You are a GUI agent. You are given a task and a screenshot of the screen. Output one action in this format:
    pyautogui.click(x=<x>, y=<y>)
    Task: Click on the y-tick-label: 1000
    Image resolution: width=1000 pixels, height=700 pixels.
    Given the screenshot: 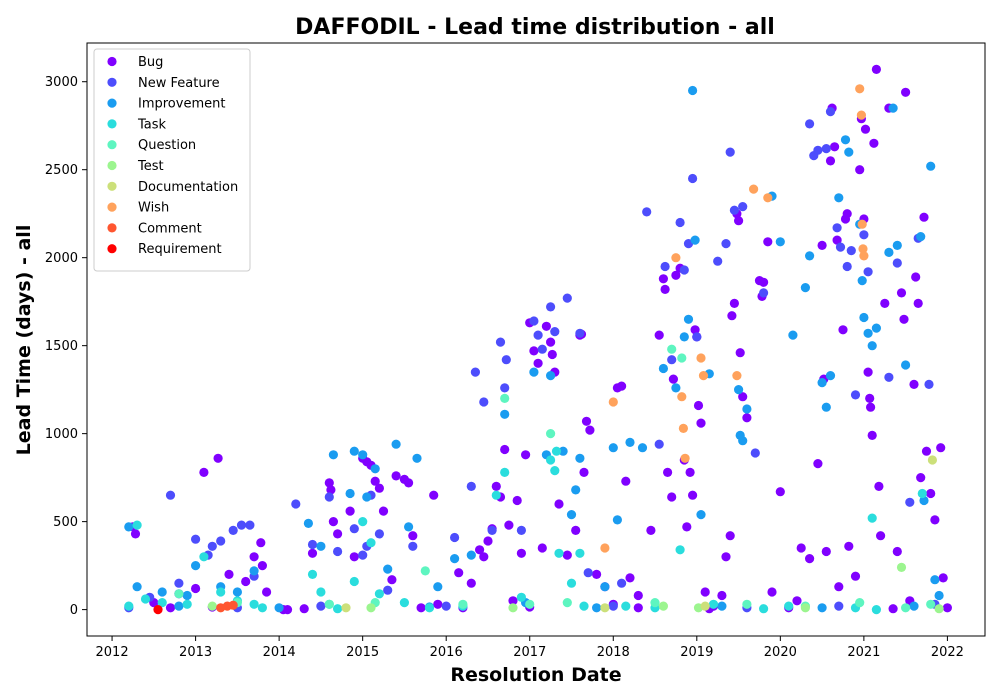 What is the action you would take?
    pyautogui.click(x=61, y=434)
    